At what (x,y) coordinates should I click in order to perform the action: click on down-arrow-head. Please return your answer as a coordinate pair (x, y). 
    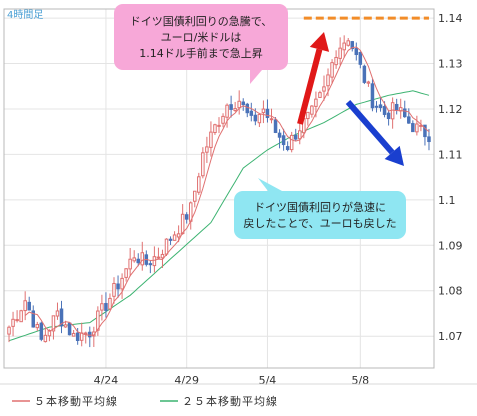
    Looking at the image, I should click on (394, 155).